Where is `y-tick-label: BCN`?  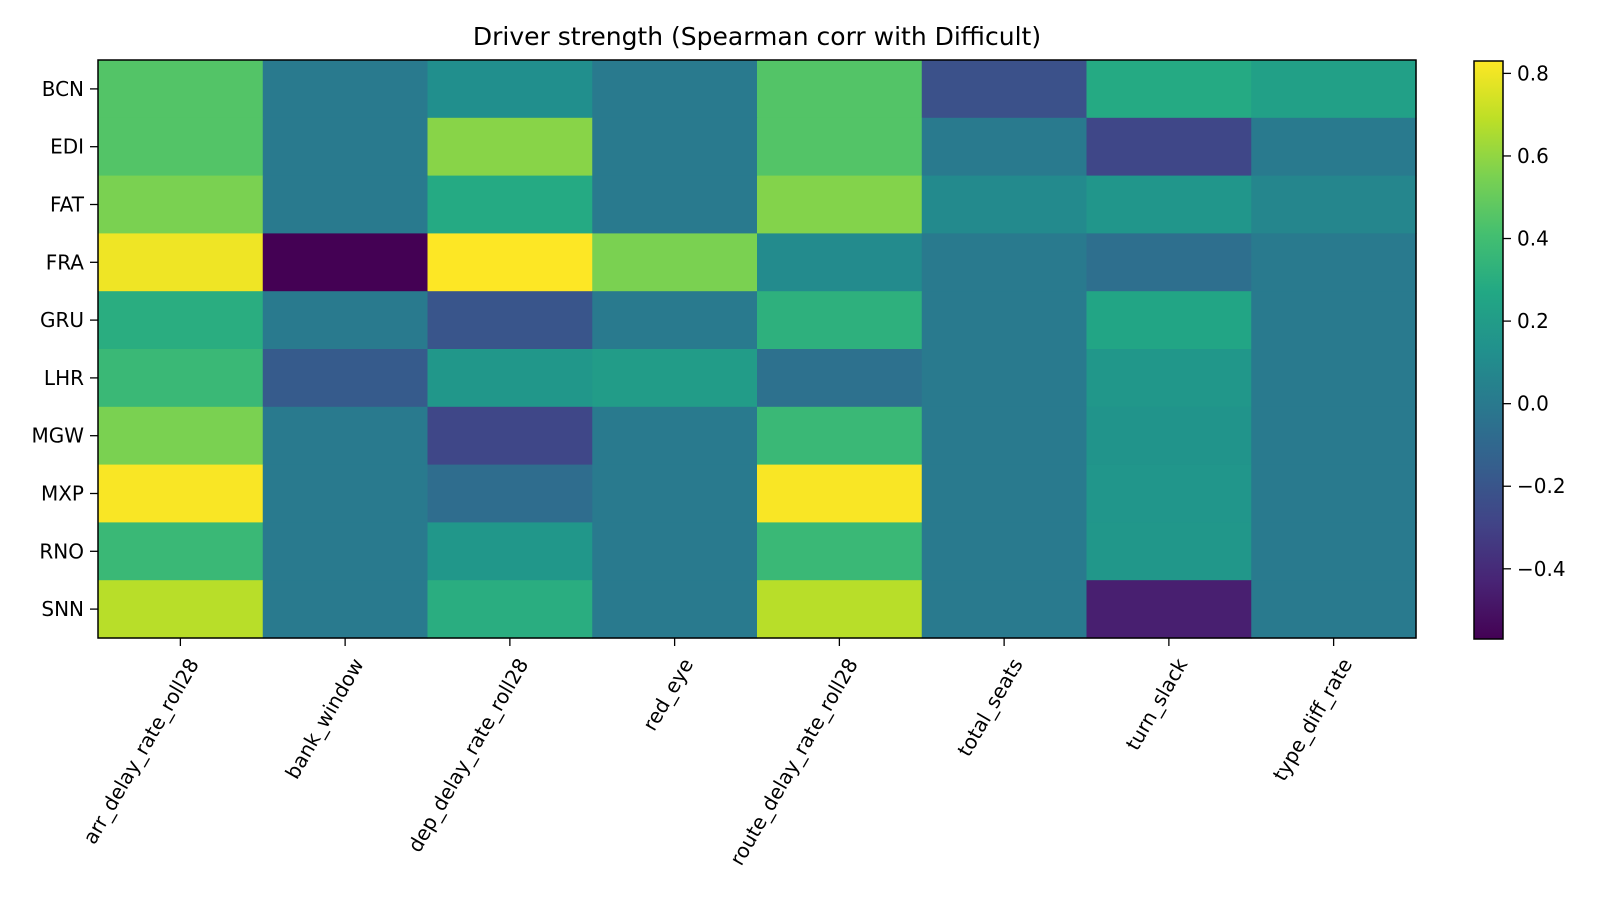 y-tick-label: BCN is located at coordinates (63, 89).